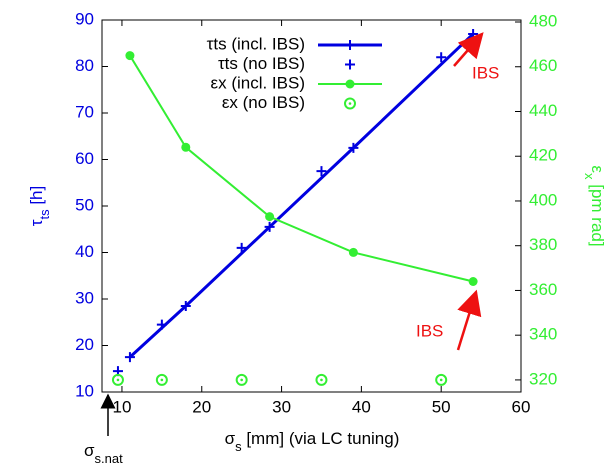  I want to click on annotation-part: s.nat, so click(109, 458).